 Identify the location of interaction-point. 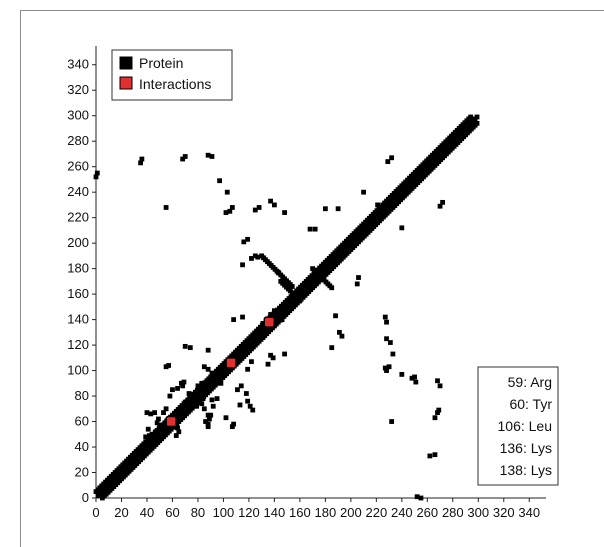
(171, 421).